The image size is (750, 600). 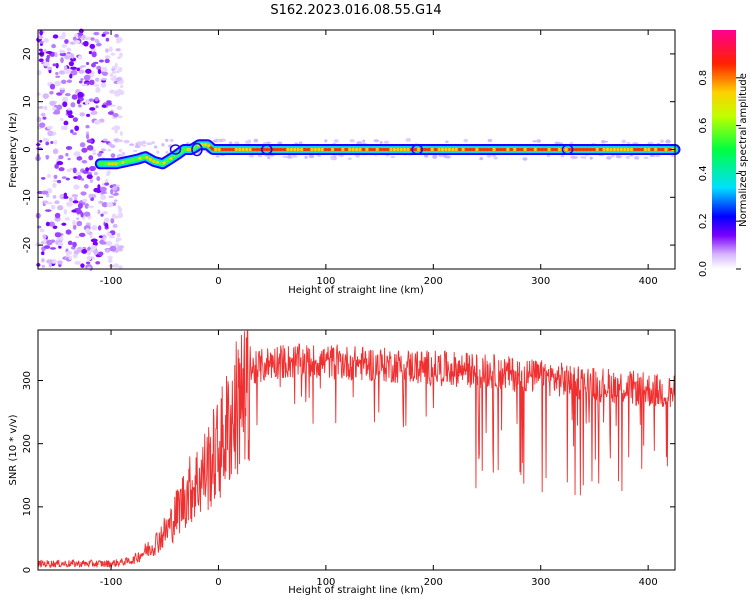 I want to click on x-tick-label: 100, so click(x=325, y=582).